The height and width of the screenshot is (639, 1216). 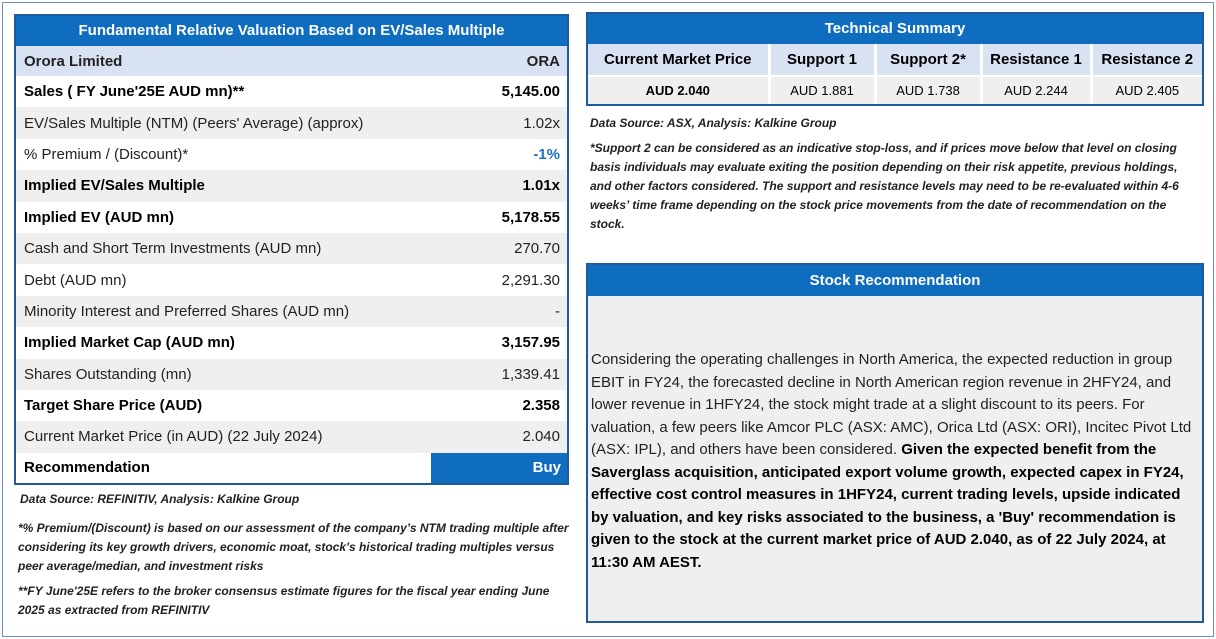 I want to click on row-label: Implied EV/Sales Multiple, so click(x=114, y=186).